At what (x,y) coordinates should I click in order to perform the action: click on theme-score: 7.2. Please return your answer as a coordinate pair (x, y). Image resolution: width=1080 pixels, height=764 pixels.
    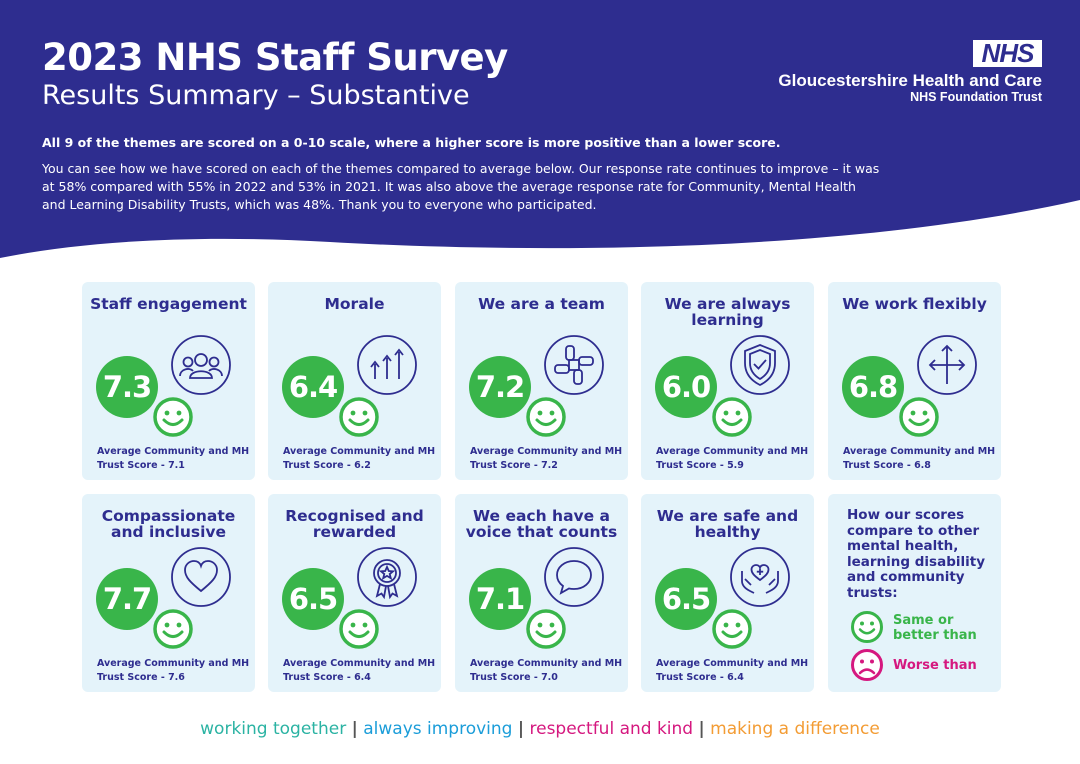
    Looking at the image, I should click on (500, 387).